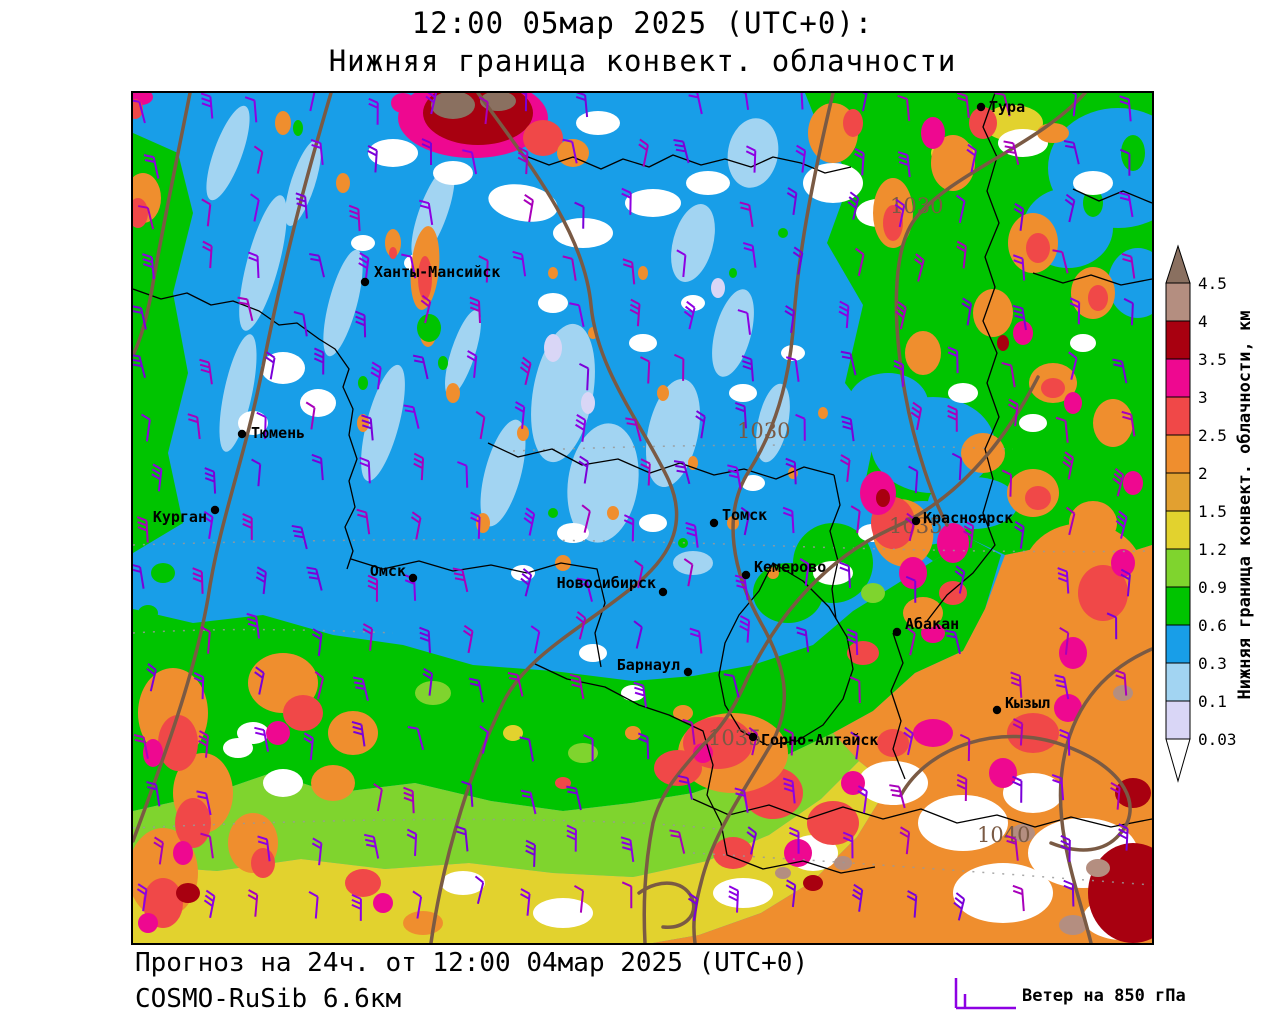 Image resolution: width=1280 pixels, height=1024 pixels. What do you see at coordinates (1027, 703) in the screenshot?
I see `city-label: Кызыл` at bounding box center [1027, 703].